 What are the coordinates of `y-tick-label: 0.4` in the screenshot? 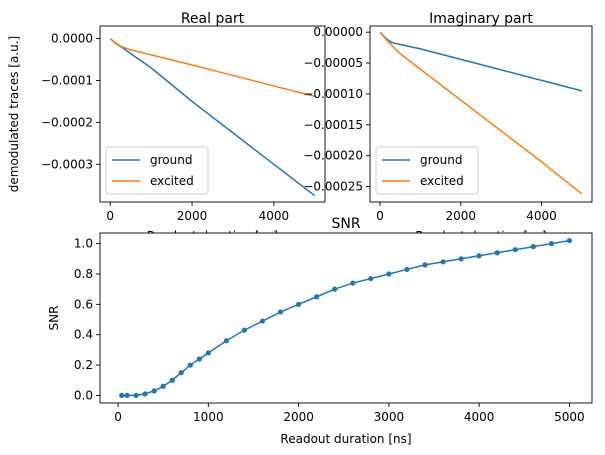 It's located at (83, 335).